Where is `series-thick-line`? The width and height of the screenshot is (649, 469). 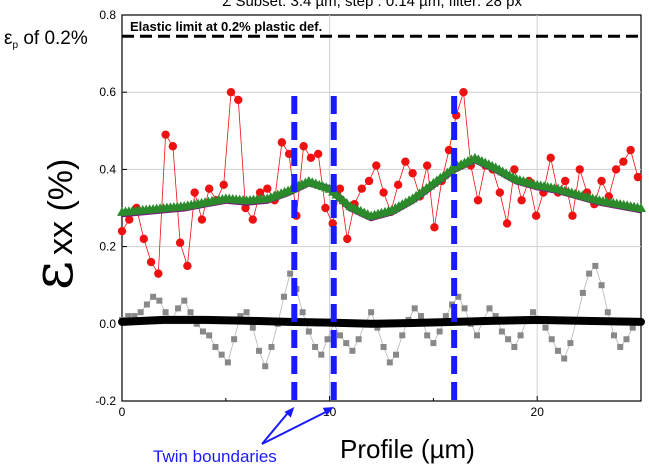 series-thick-line is located at coordinates (381, 321).